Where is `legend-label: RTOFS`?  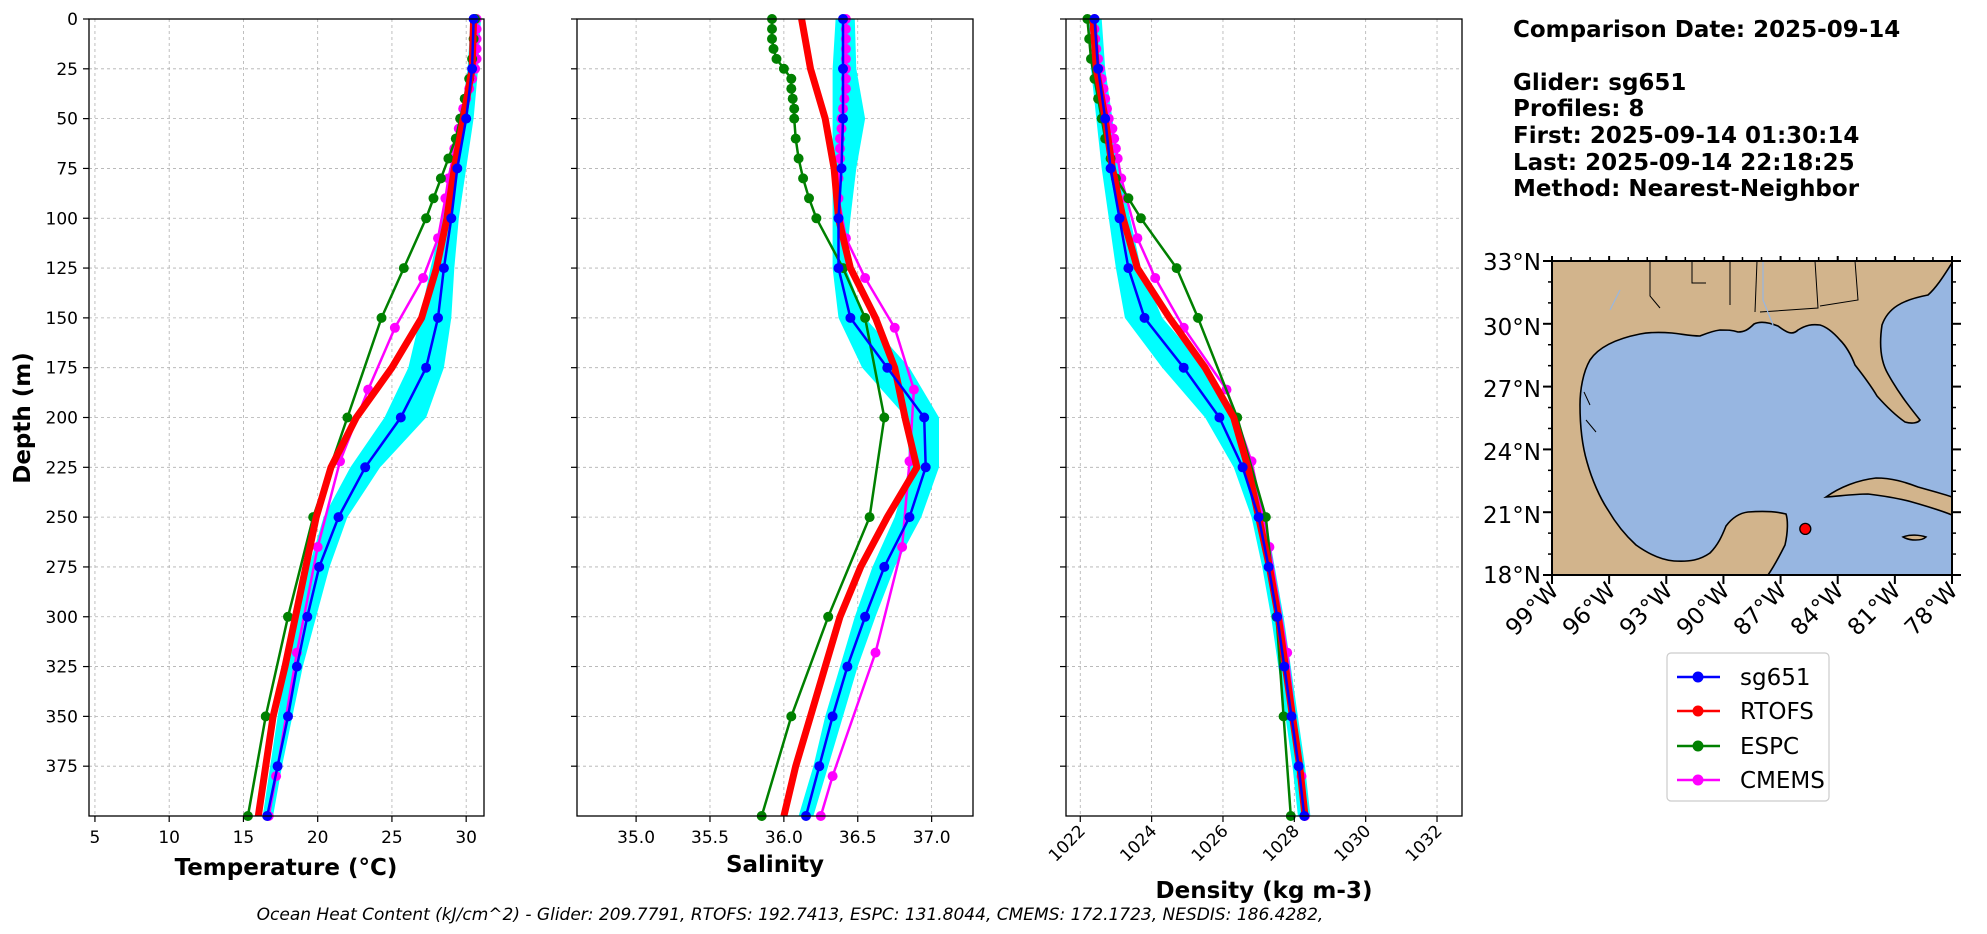
legend-label: RTOFS is located at coordinates (1777, 712).